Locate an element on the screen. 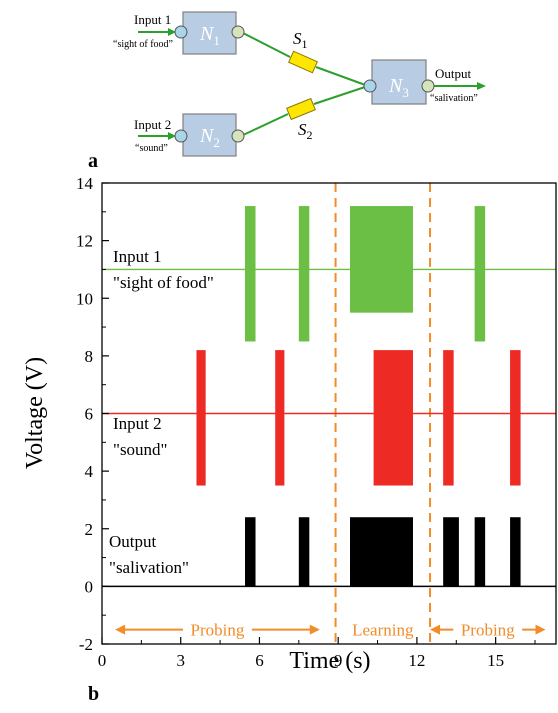  y-tick-label-2: 2 is located at coordinates (89, 529).